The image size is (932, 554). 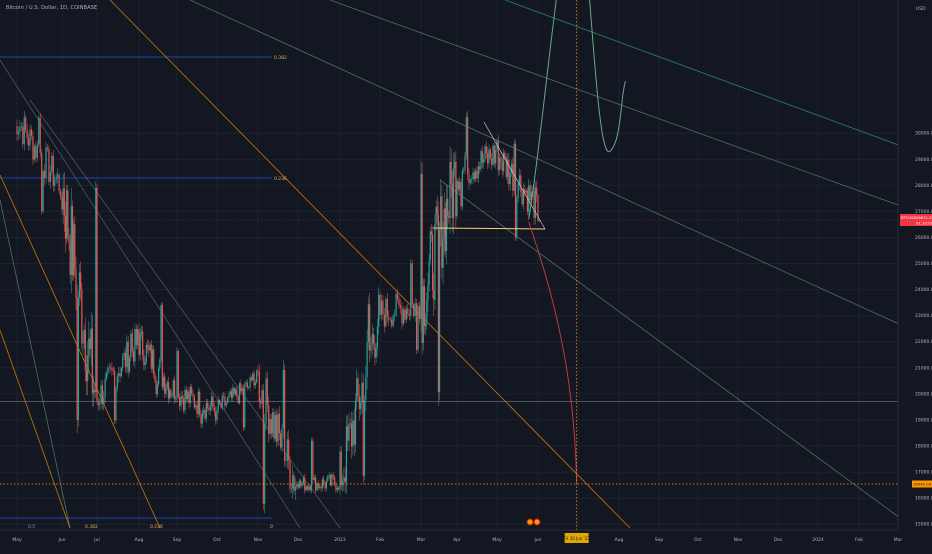 What do you see at coordinates (778, 540) in the screenshot?
I see `time-tick-label: Dec` at bounding box center [778, 540].